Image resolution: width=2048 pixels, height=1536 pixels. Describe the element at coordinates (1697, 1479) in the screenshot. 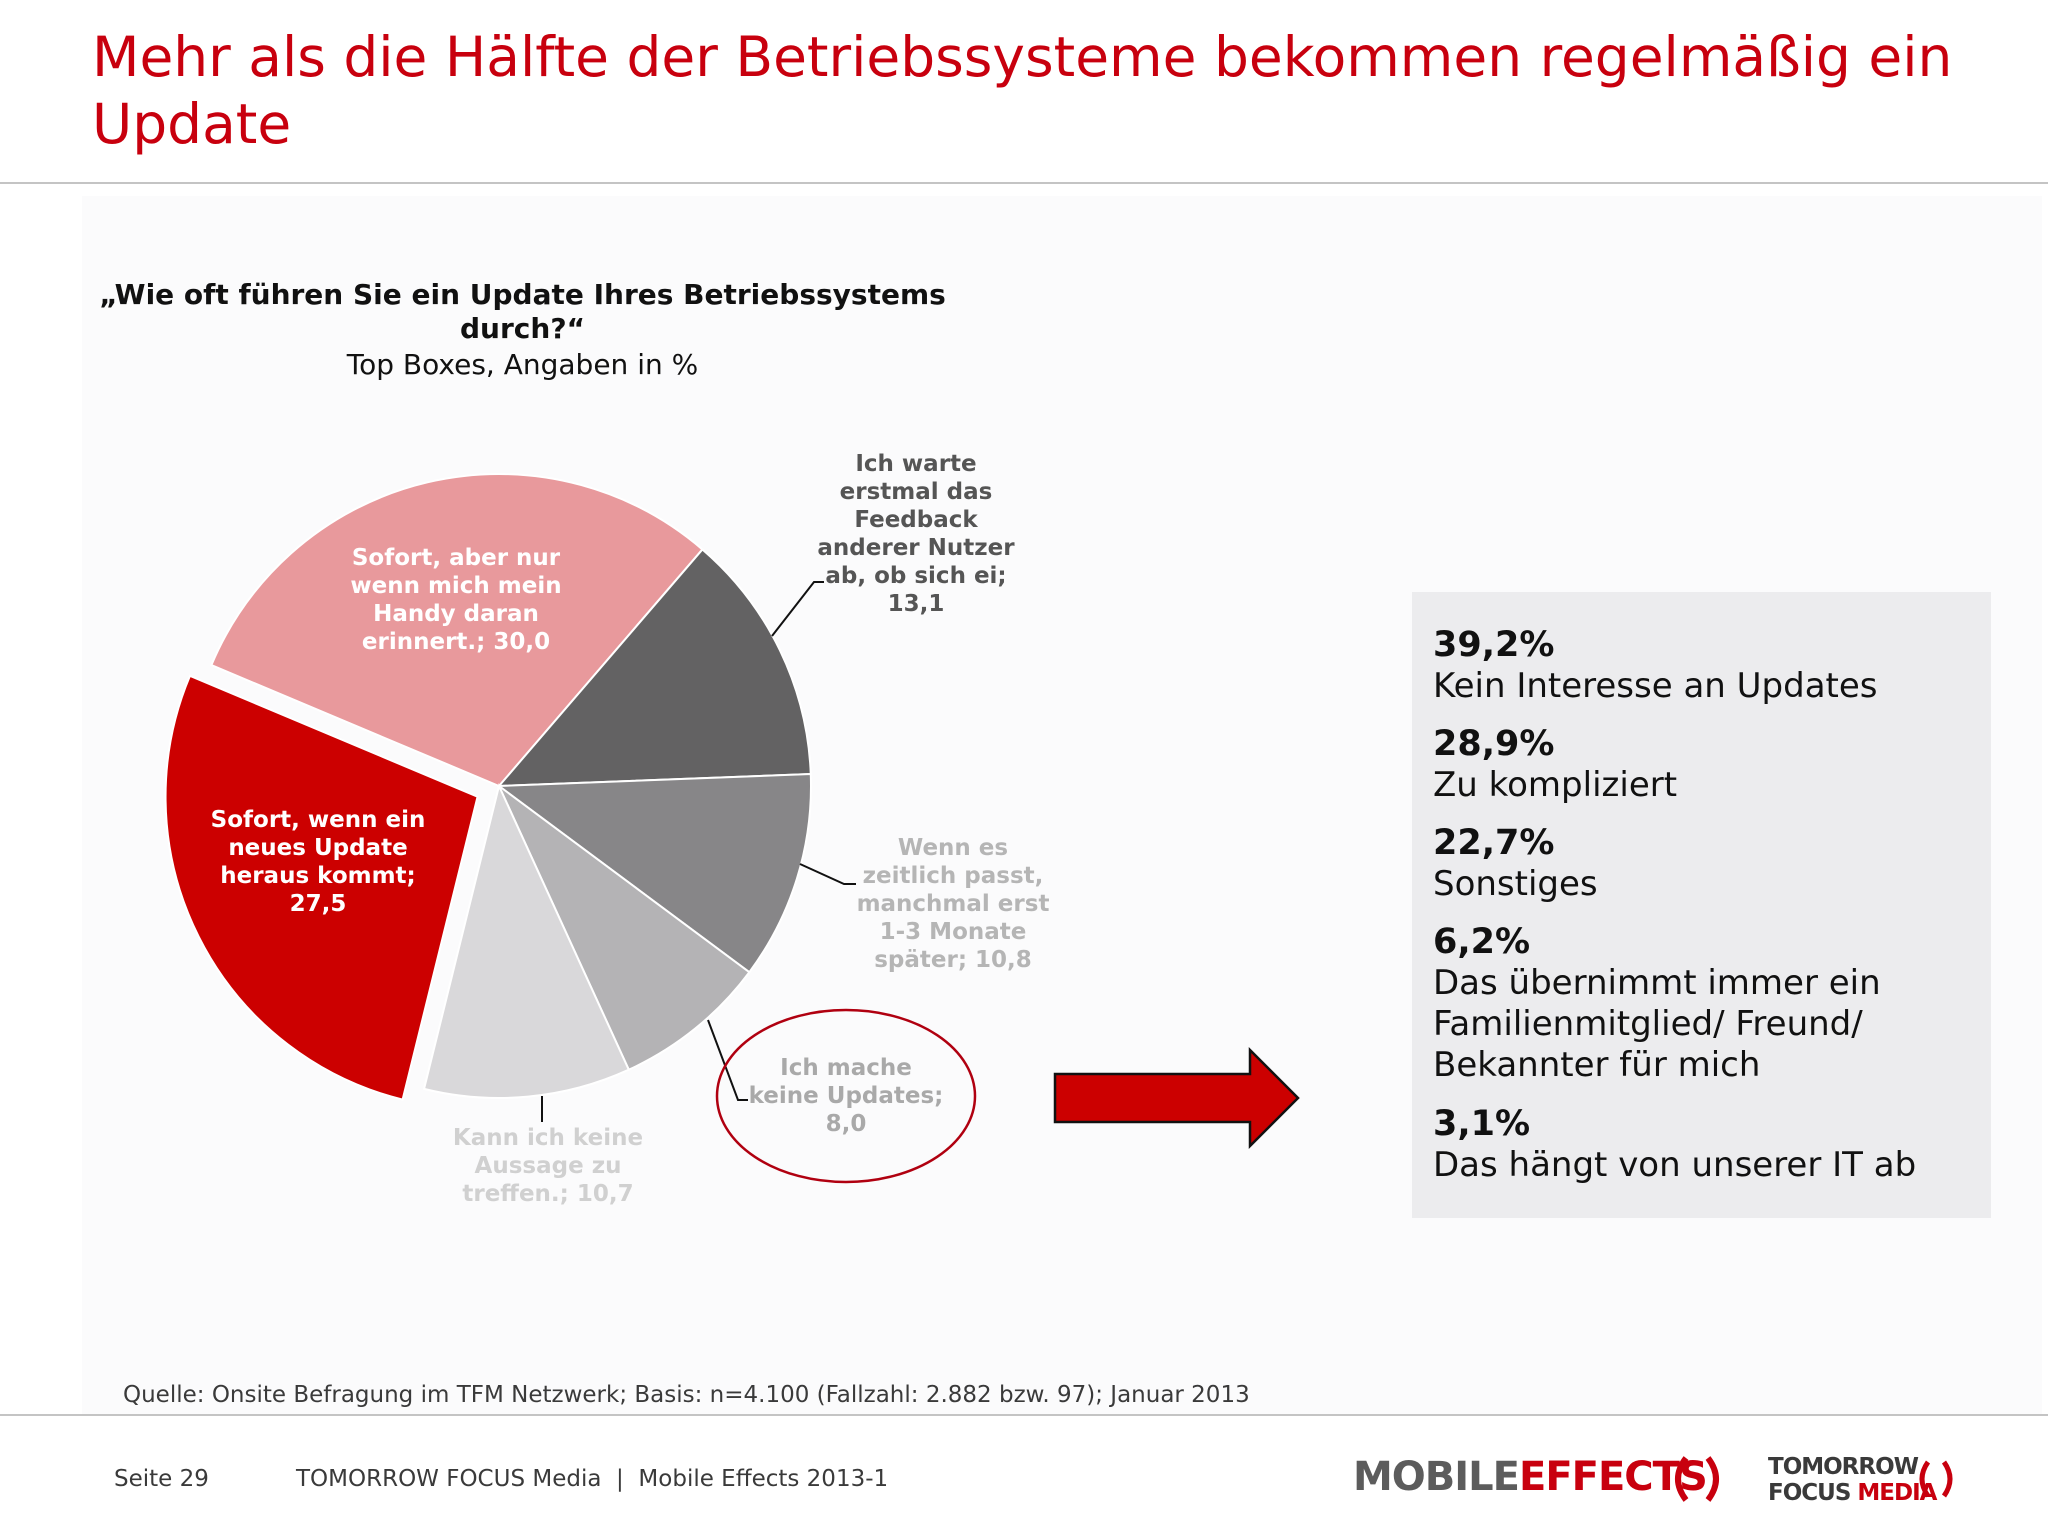

I see `mobile-effects-logo-mark` at that location.